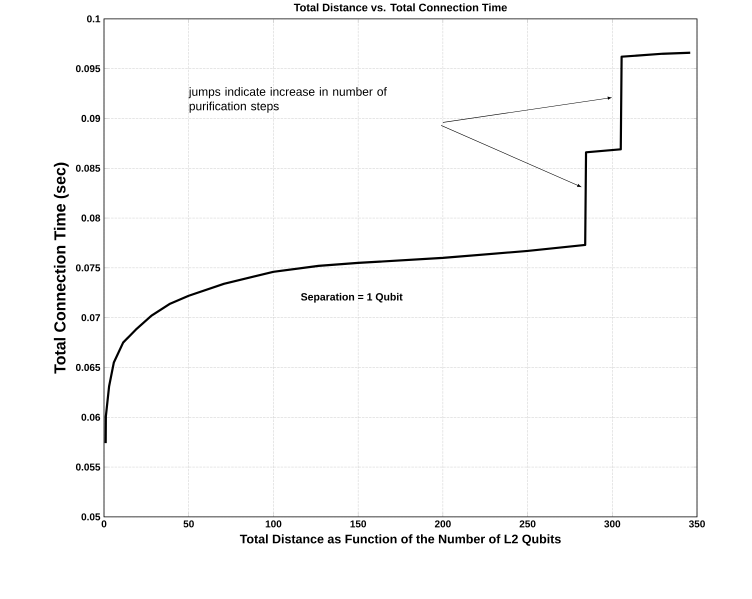  Describe the element at coordinates (90, 118) in the screenshot. I see `y-tick-label: 0.09` at that location.